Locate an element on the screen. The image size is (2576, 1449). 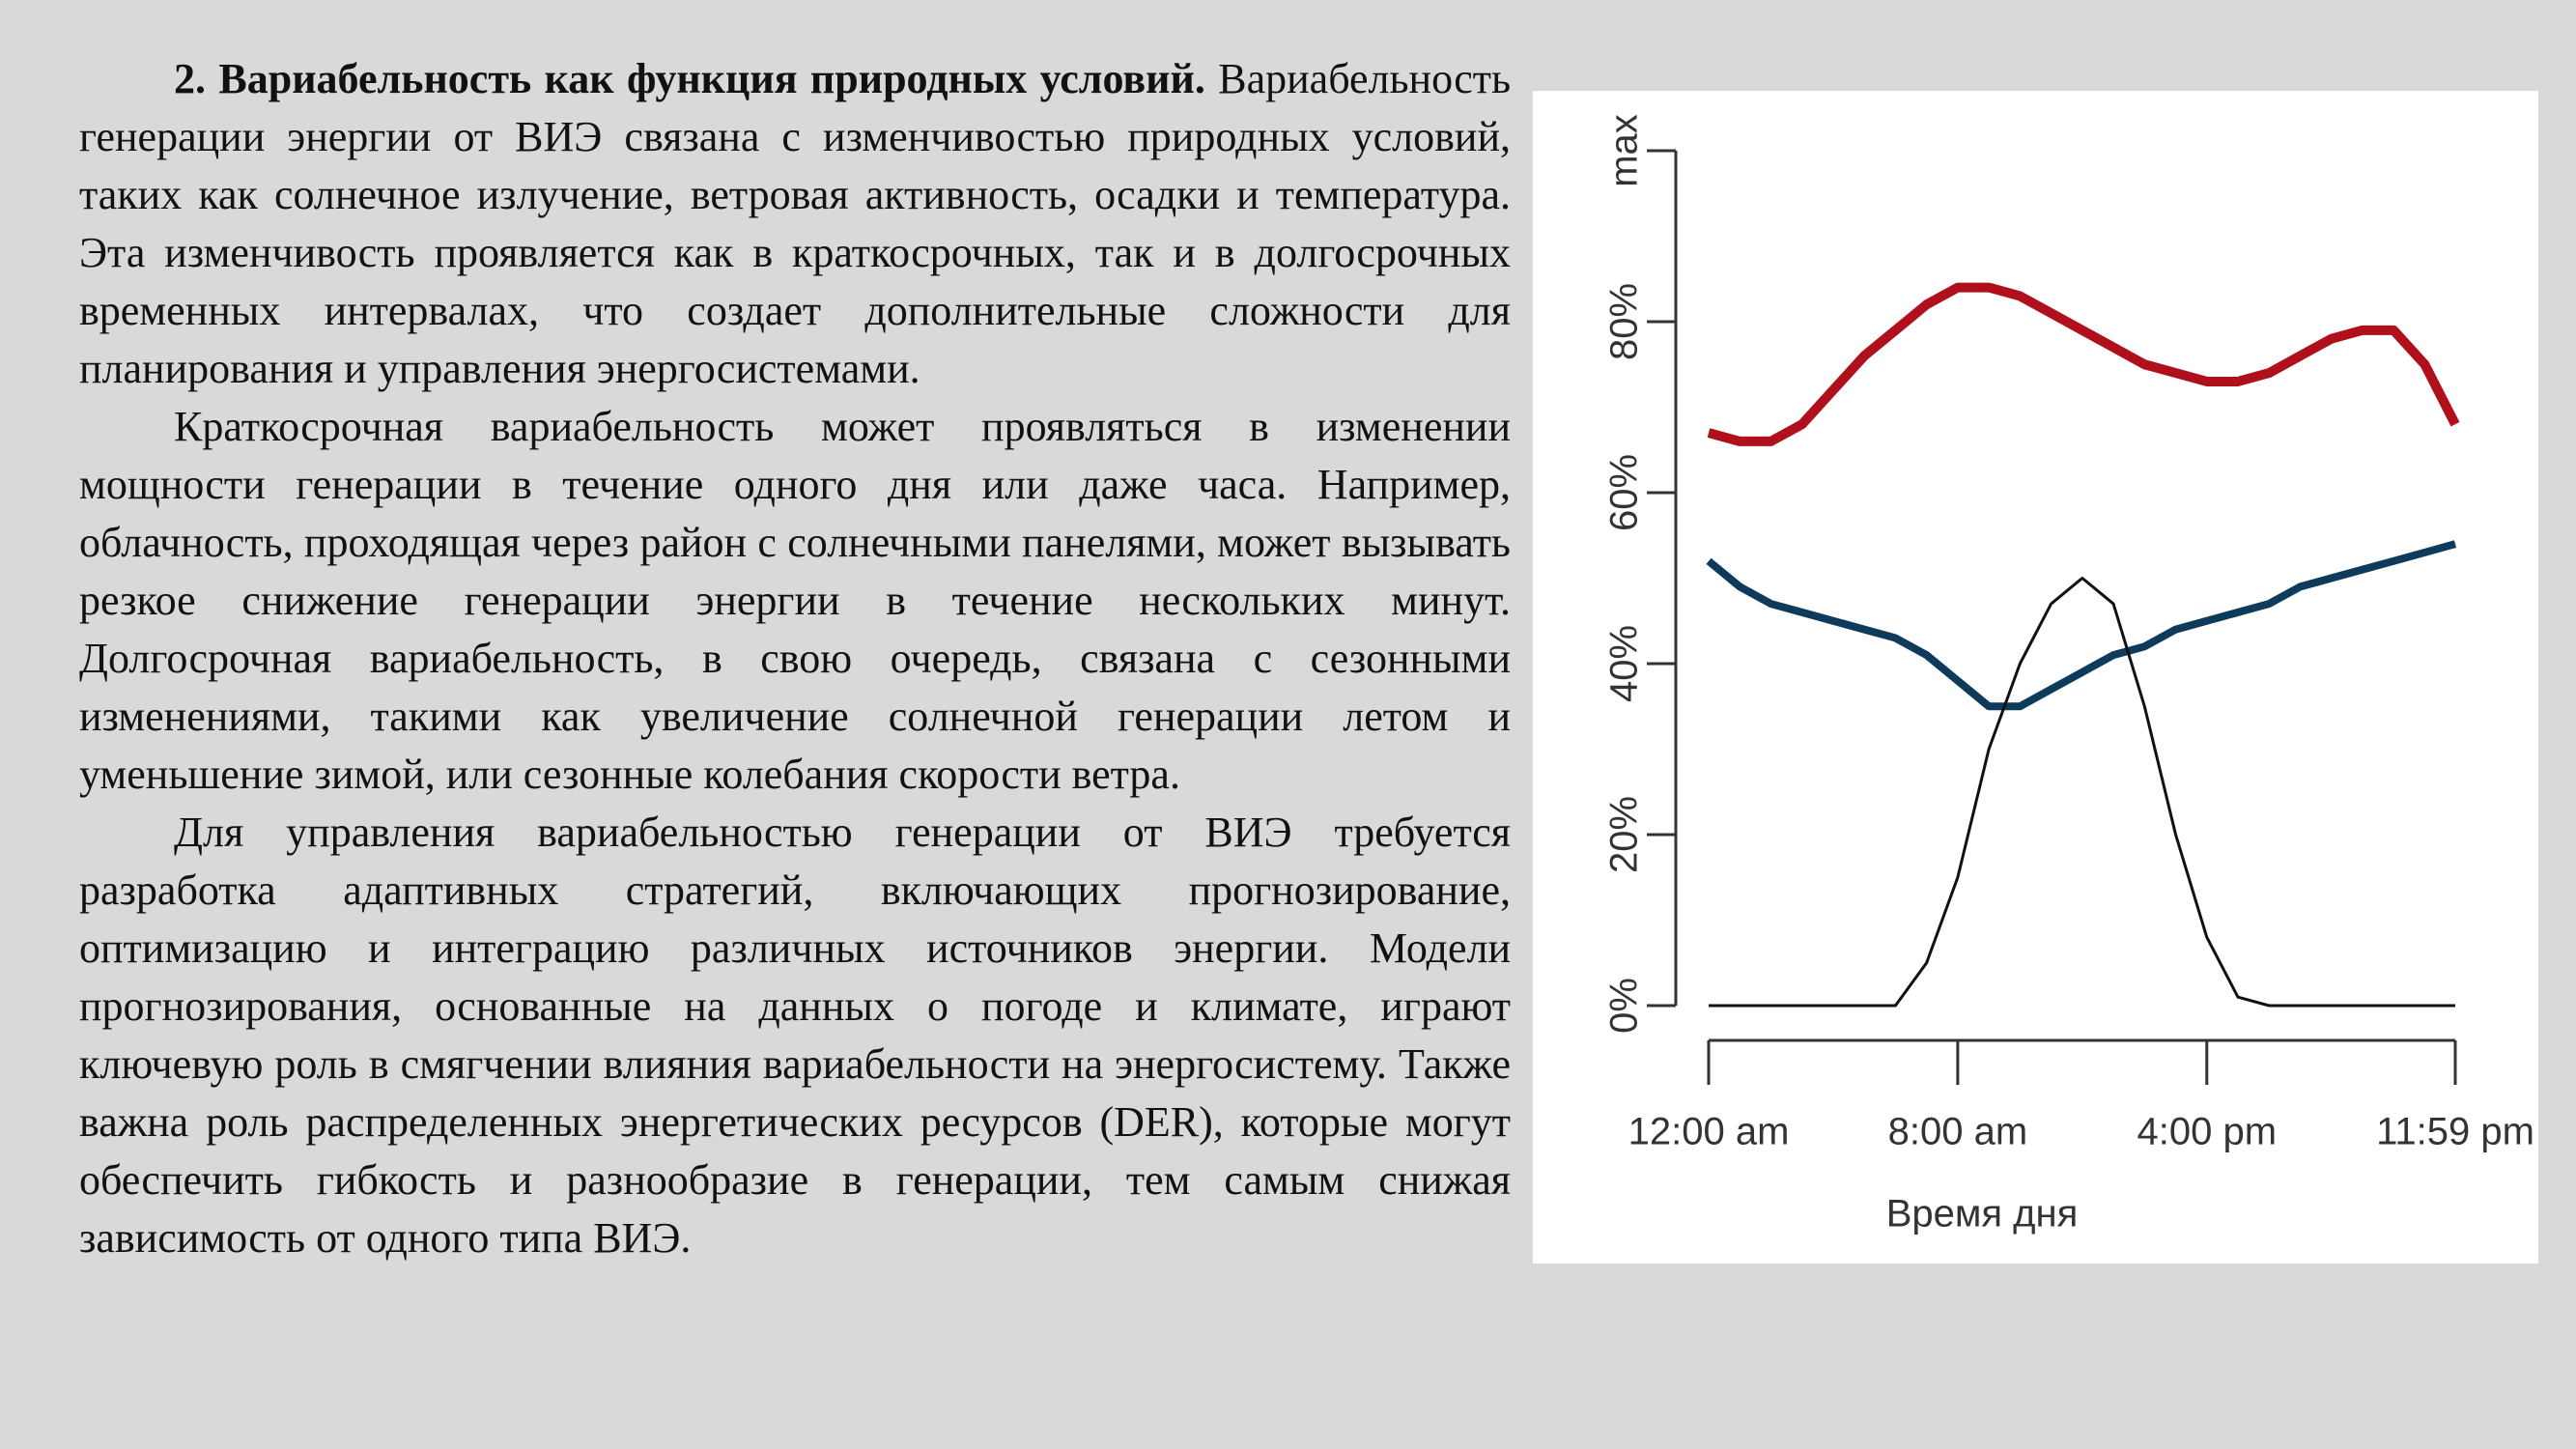
x-tick-label: 8:00 am is located at coordinates (1958, 1132).